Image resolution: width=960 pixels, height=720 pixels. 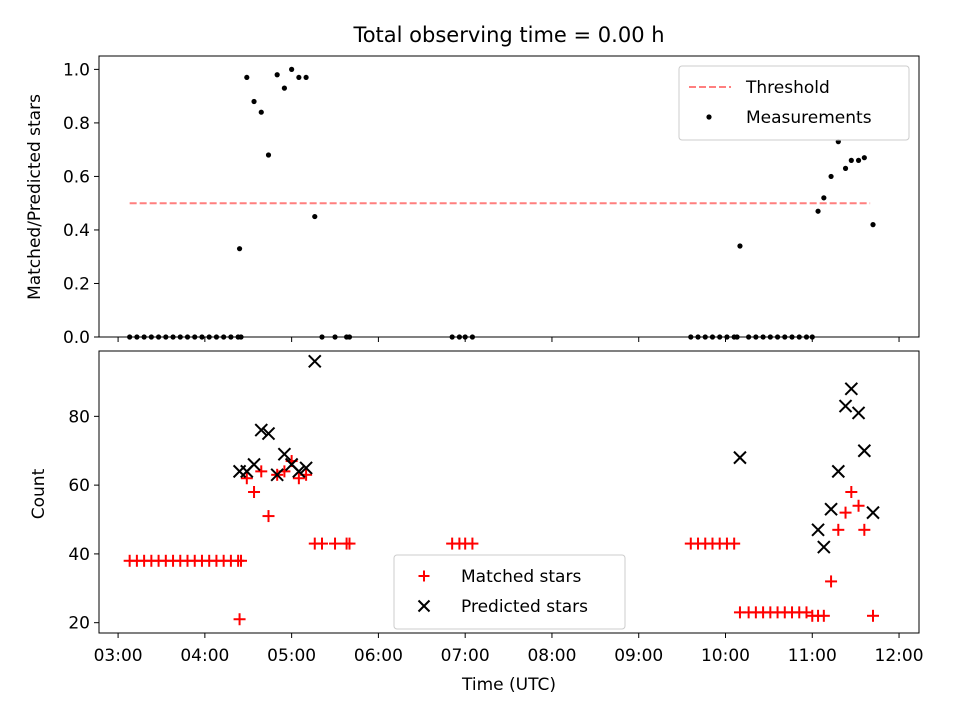 What do you see at coordinates (508, 35) in the screenshot?
I see `chart-title: Total observing time = 0.00 h` at bounding box center [508, 35].